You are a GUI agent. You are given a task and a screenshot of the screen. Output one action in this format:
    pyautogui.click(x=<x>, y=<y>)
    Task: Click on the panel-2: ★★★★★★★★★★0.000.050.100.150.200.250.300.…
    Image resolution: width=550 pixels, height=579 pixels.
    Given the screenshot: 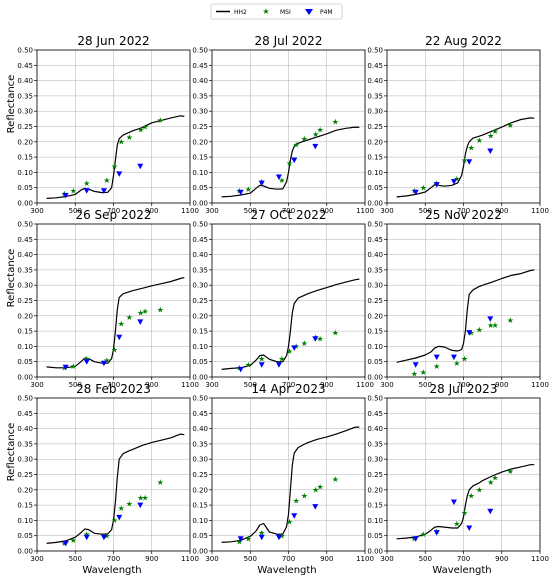 What is the action you would take?
    pyautogui.click(x=283, y=124)
    